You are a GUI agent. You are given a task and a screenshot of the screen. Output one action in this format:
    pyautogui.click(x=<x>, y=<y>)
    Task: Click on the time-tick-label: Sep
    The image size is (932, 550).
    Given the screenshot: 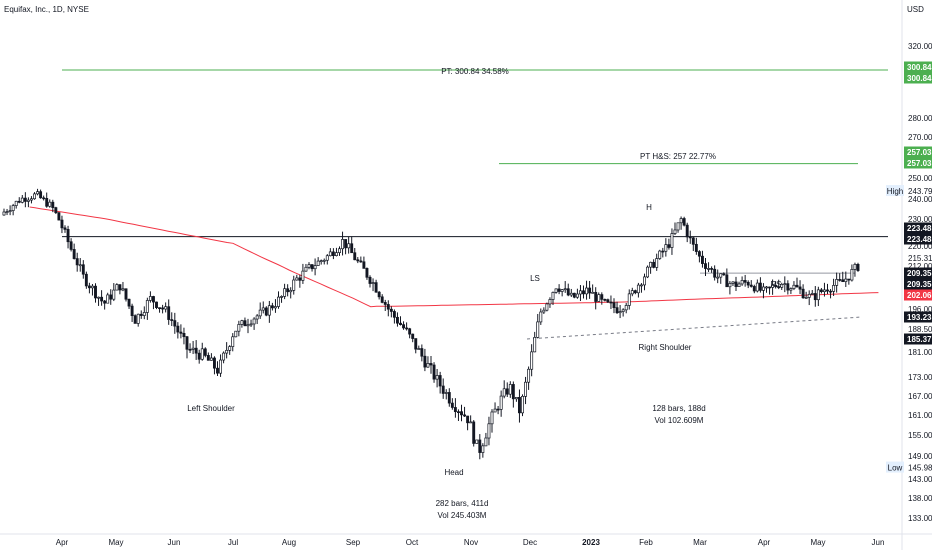 What is the action you would take?
    pyautogui.click(x=353, y=542)
    